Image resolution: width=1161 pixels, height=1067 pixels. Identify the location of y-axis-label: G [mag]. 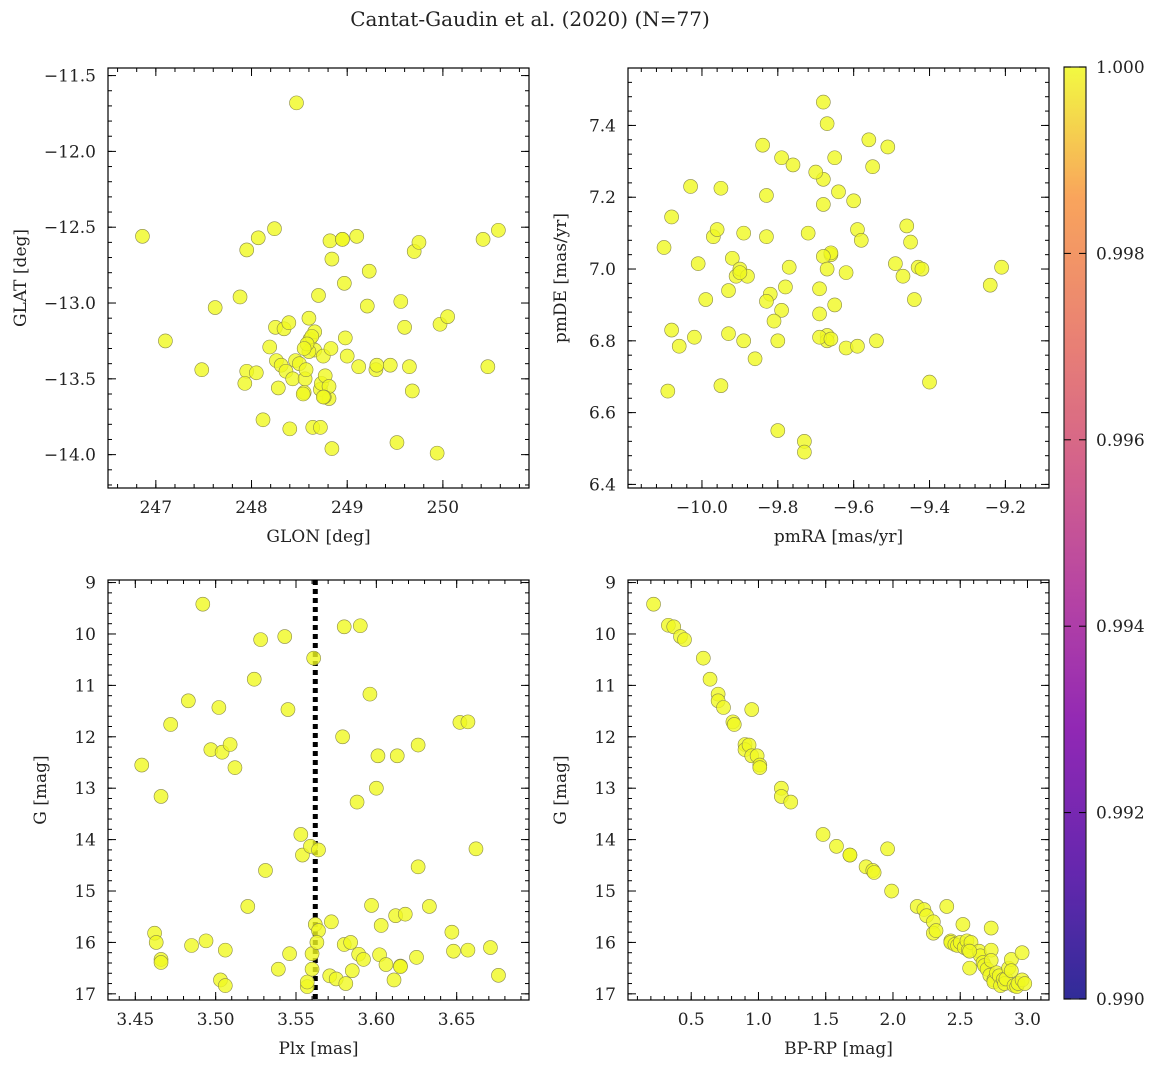
(561, 789).